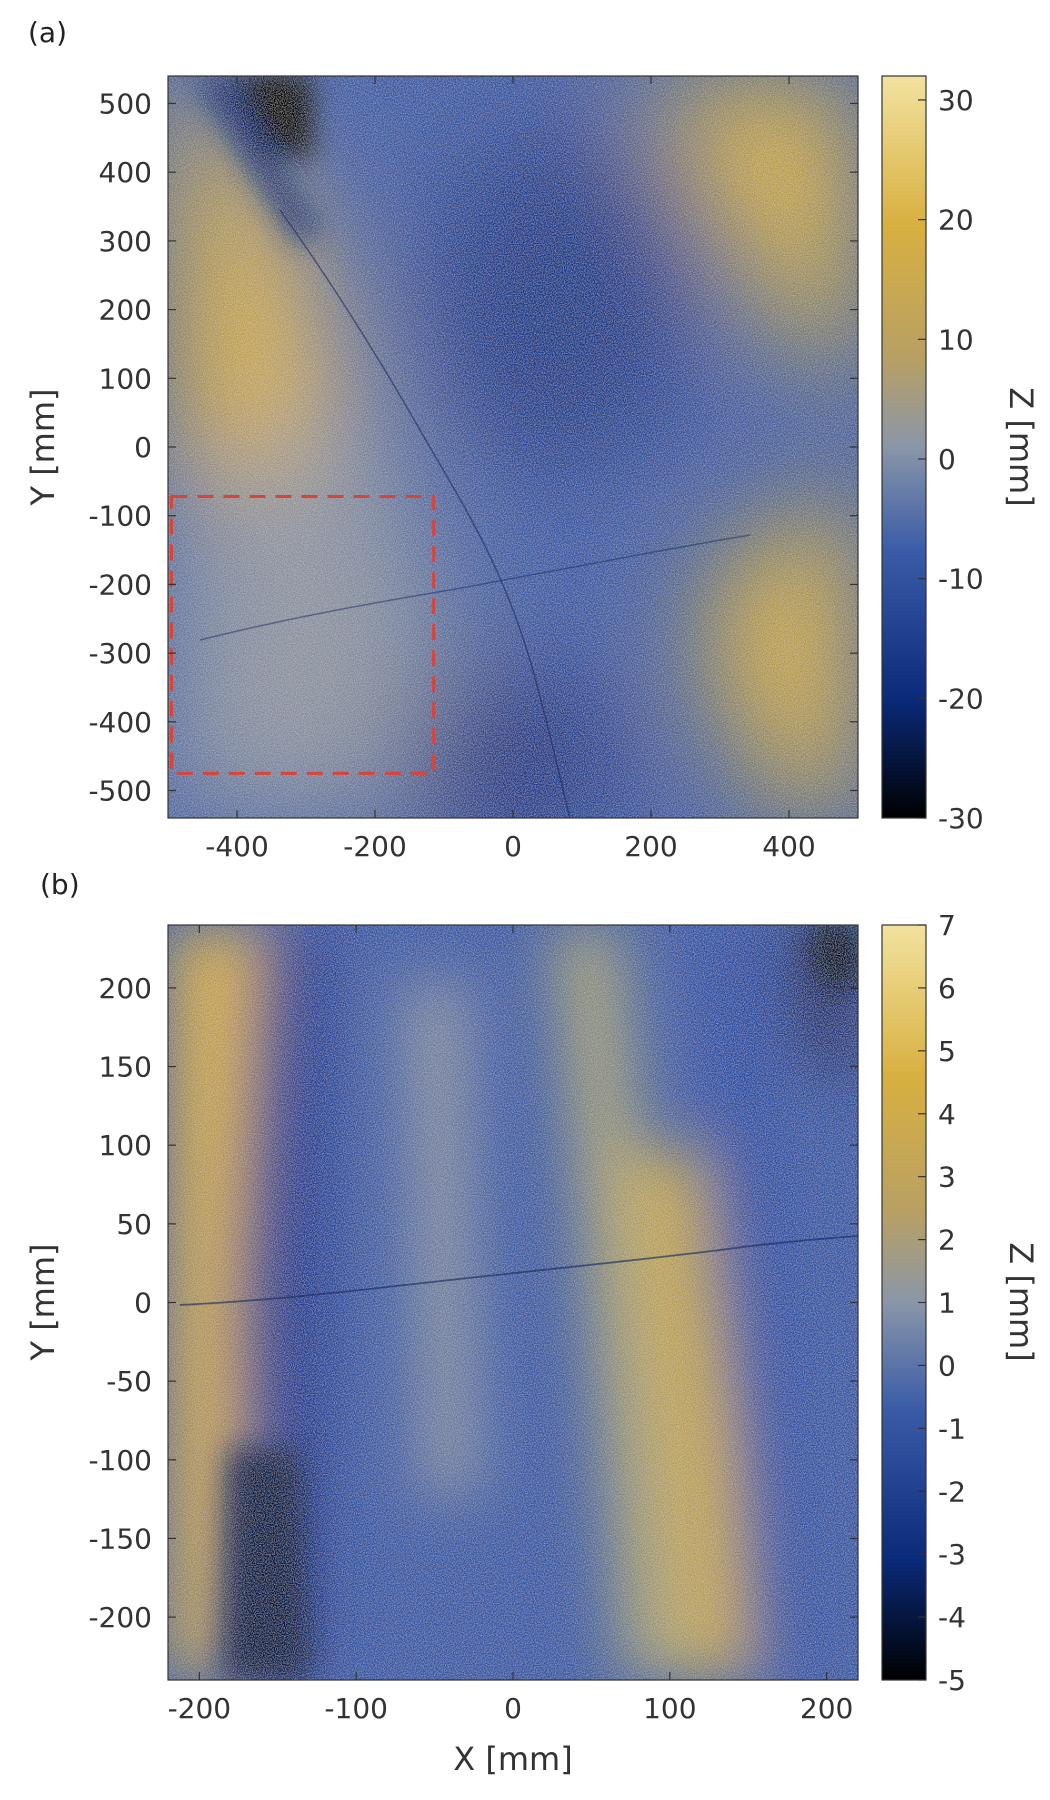 This screenshot has width=1050, height=1800. I want to click on x-tick-label-b: 0, so click(513, 1708).